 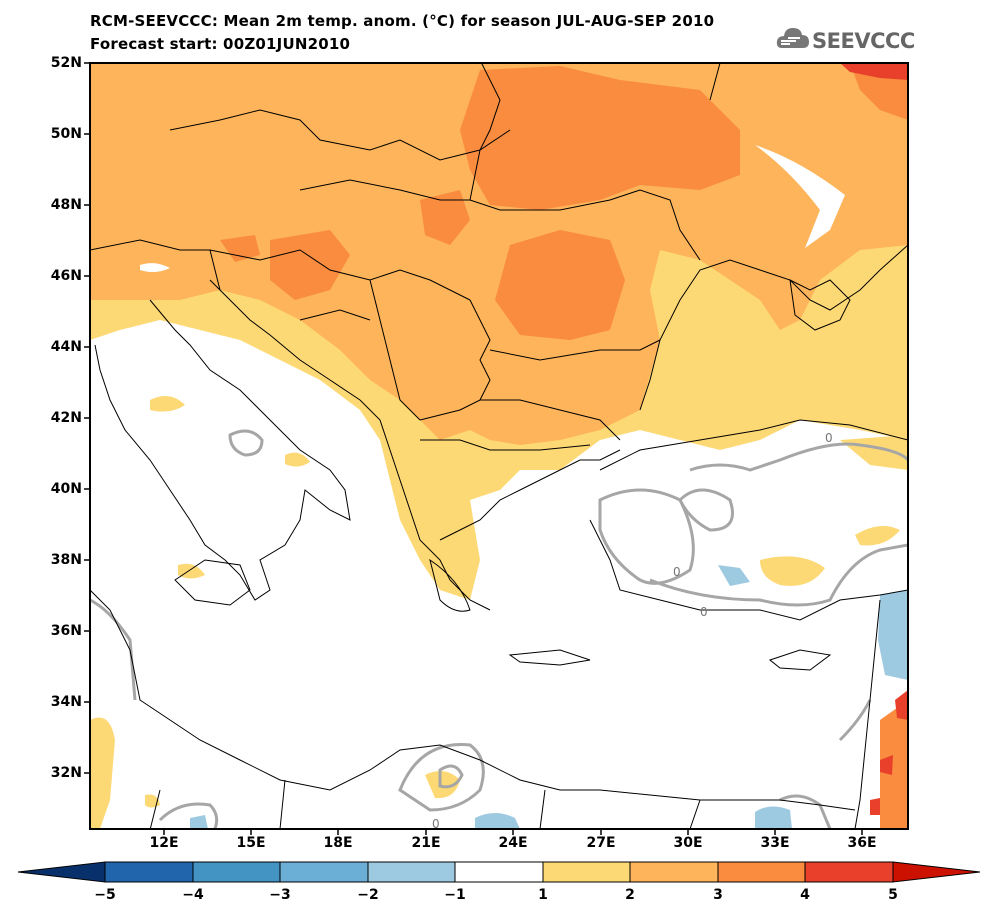 I want to click on colorbar, so click(x=499, y=872).